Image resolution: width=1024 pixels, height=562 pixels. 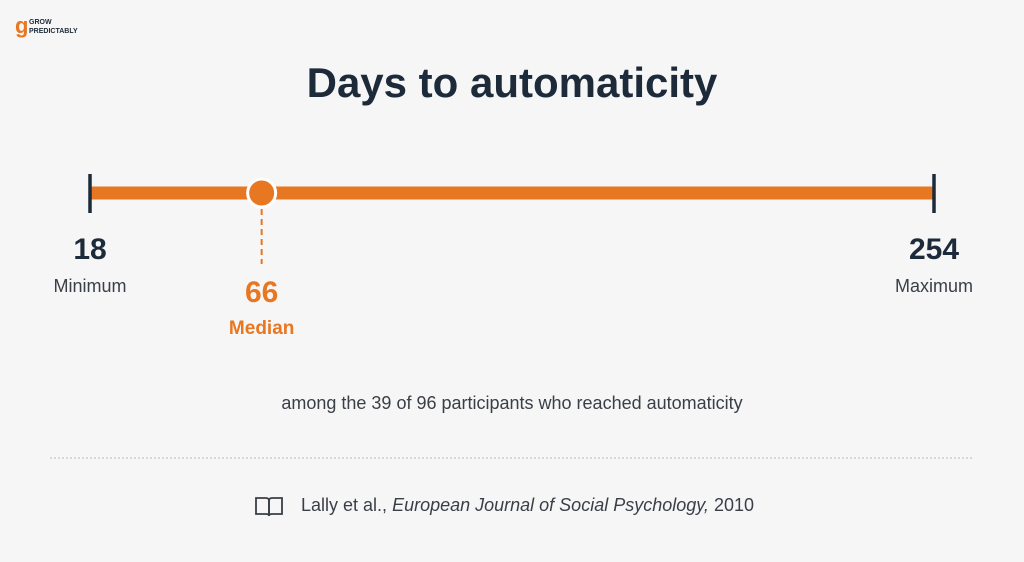 I want to click on point-label: Minimum, so click(x=89, y=286).